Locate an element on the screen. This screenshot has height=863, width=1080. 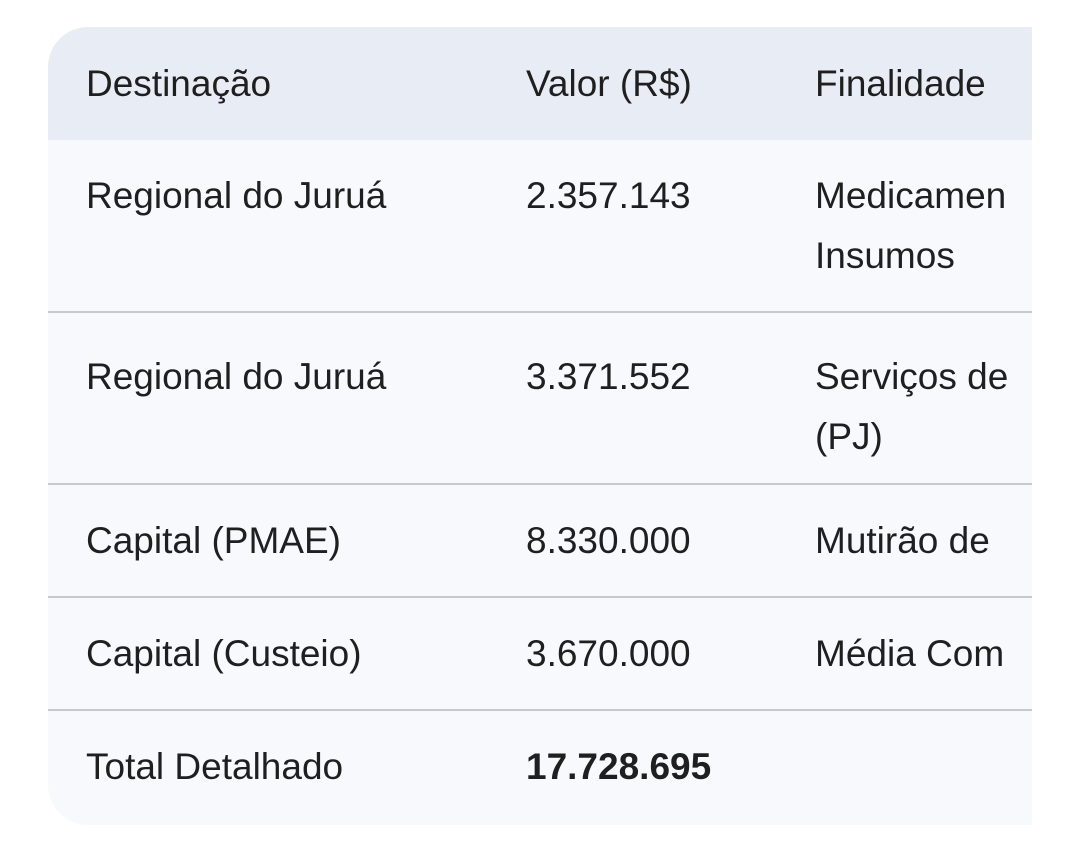
cell-finalidade-line2: (PJ) is located at coordinates (849, 436).